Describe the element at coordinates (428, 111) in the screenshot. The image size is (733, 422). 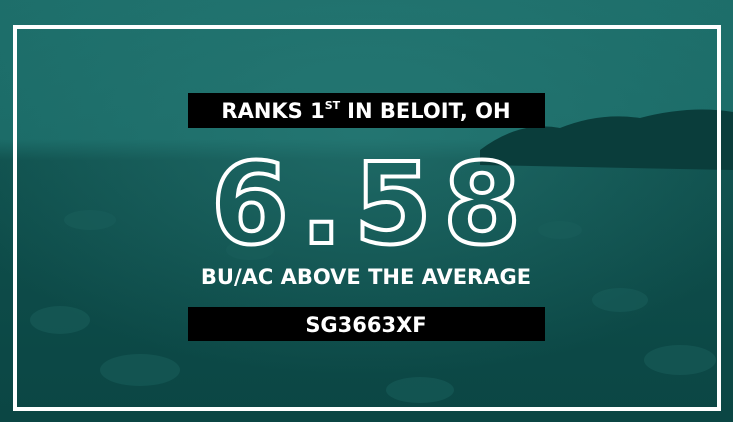
I see `rank-after: IN BELOIT, OH` at that location.